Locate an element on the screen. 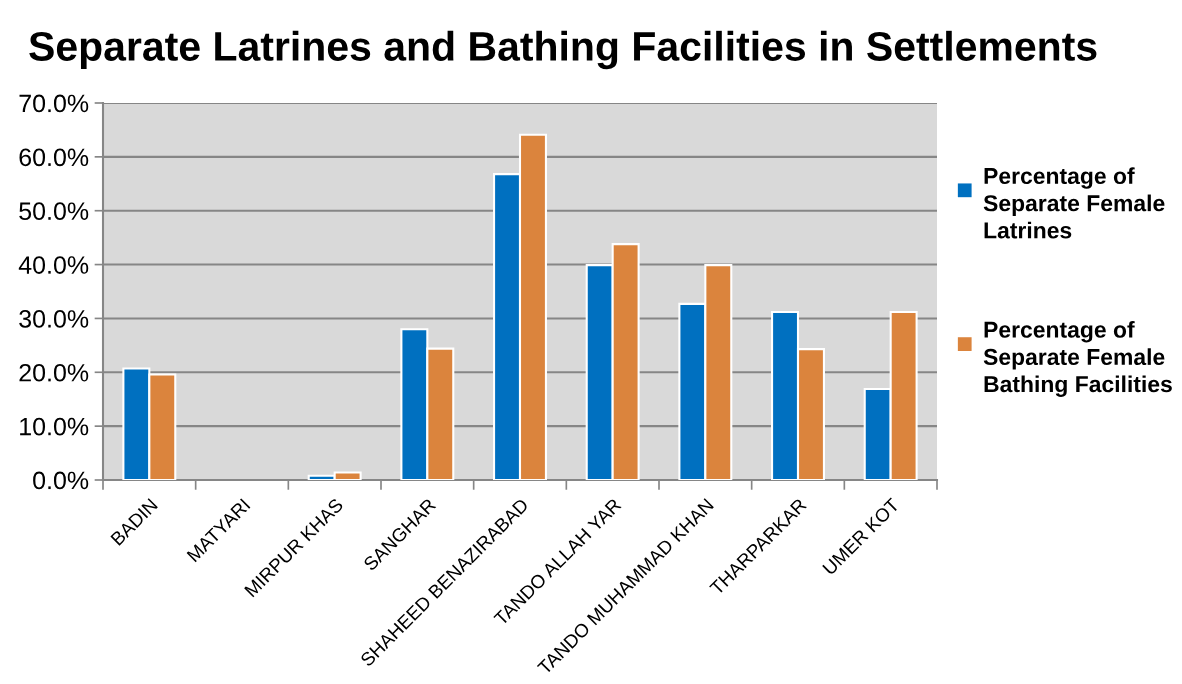 The width and height of the screenshot is (1182, 684). y-tick-label: 20.0% is located at coordinates (54, 372).